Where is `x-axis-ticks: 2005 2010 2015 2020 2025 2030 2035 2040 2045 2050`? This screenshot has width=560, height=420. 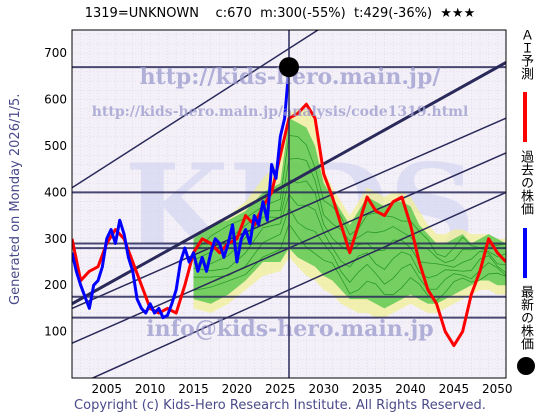 x-axis-ticks: 2005 2010 2015 2020 2025 2030 2035 2040 2045 2050 is located at coordinates (301, 389).